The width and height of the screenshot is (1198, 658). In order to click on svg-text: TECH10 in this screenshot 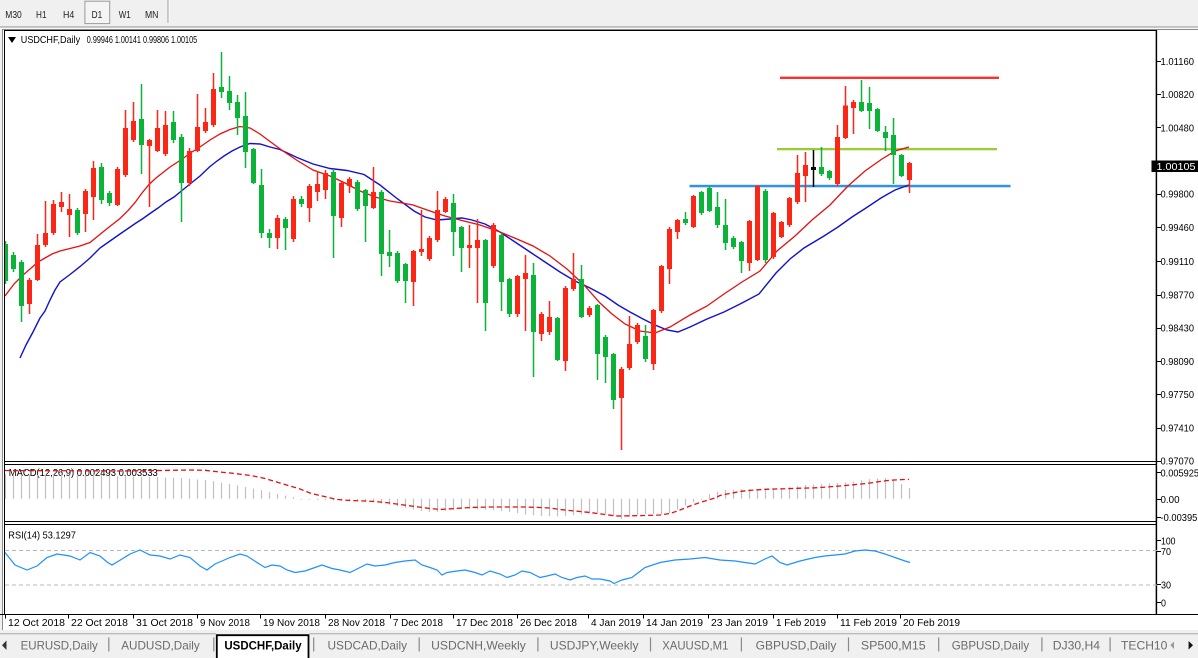, I will do `click(1144, 646)`.